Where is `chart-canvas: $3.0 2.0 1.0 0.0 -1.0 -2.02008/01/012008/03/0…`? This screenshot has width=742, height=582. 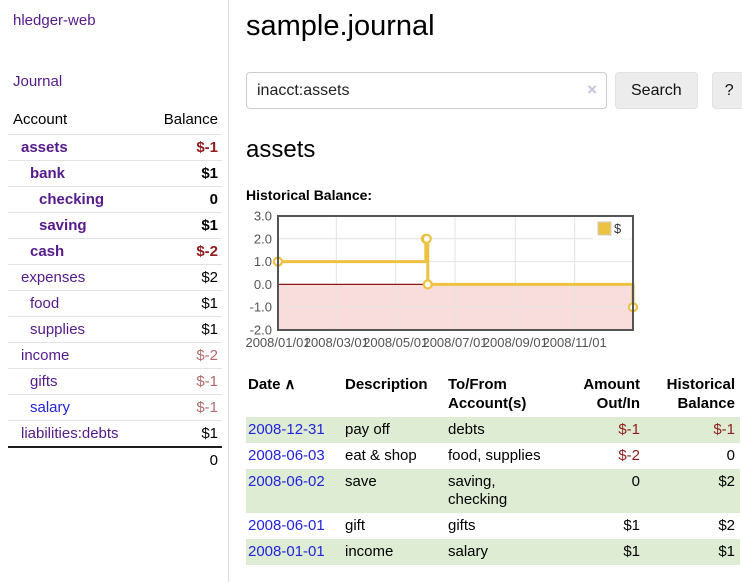 chart-canvas: $3.0 2.0 1.0 0.0 -1.0 -2.02008/01/012008/03/0… is located at coordinates (442, 279).